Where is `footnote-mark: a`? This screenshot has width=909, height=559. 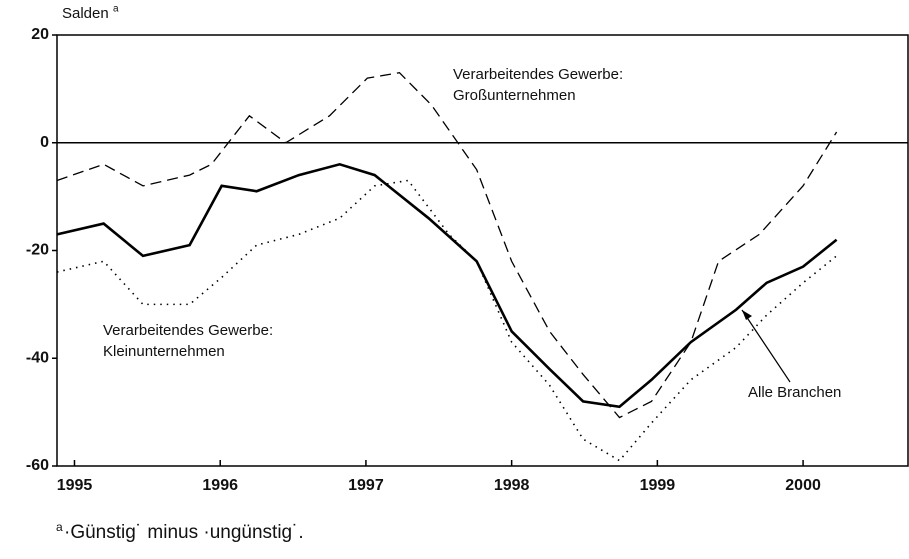 footnote-mark: a is located at coordinates (59, 527).